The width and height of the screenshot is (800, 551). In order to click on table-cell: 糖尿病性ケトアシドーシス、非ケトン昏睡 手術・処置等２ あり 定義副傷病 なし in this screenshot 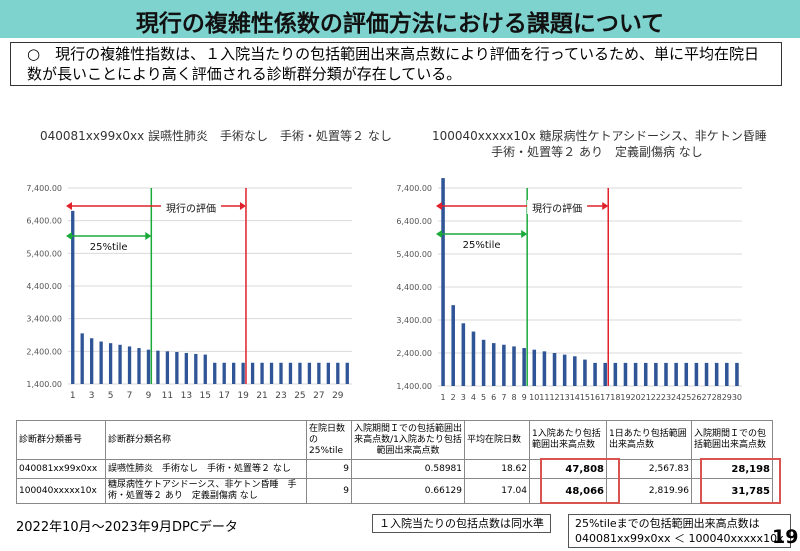, I will do `click(206, 491)`.